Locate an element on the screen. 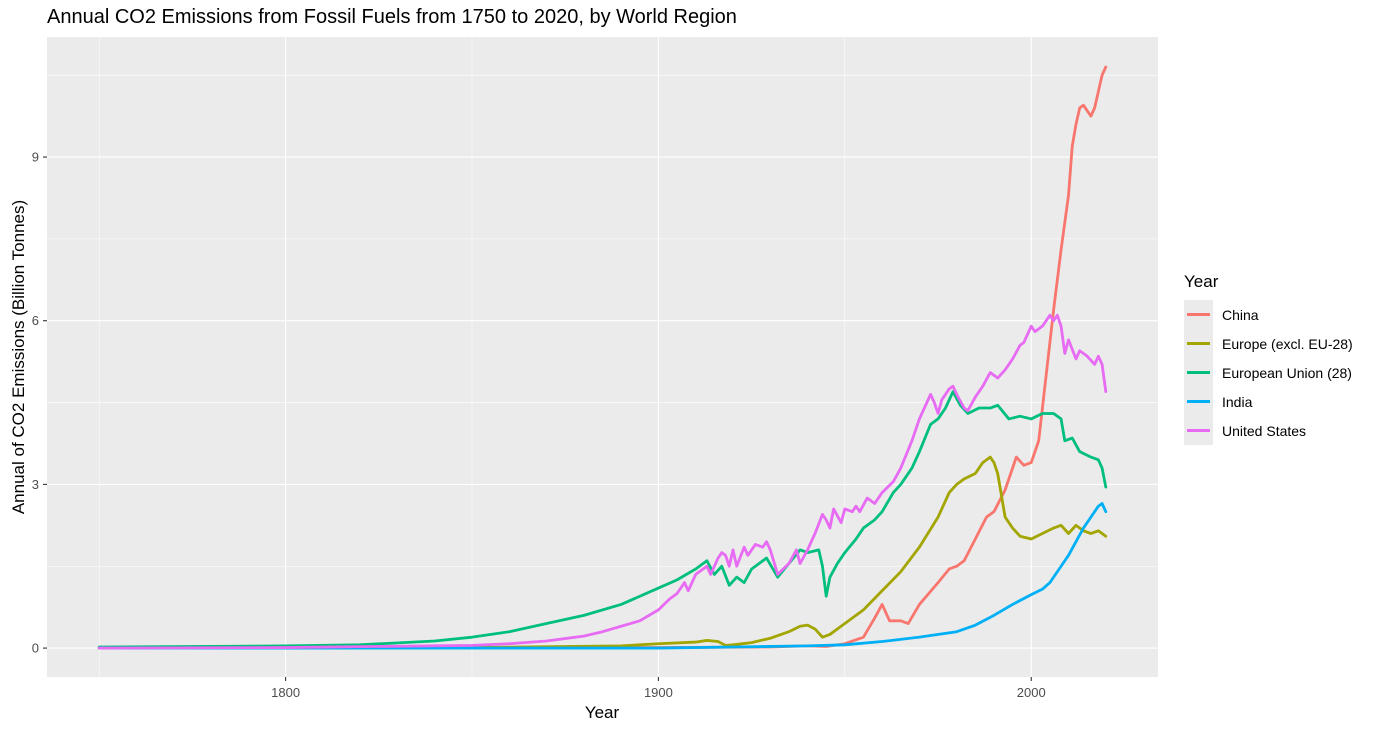 The width and height of the screenshot is (1378, 731). legend-item-united-states: United States is located at coordinates (1268, 430).